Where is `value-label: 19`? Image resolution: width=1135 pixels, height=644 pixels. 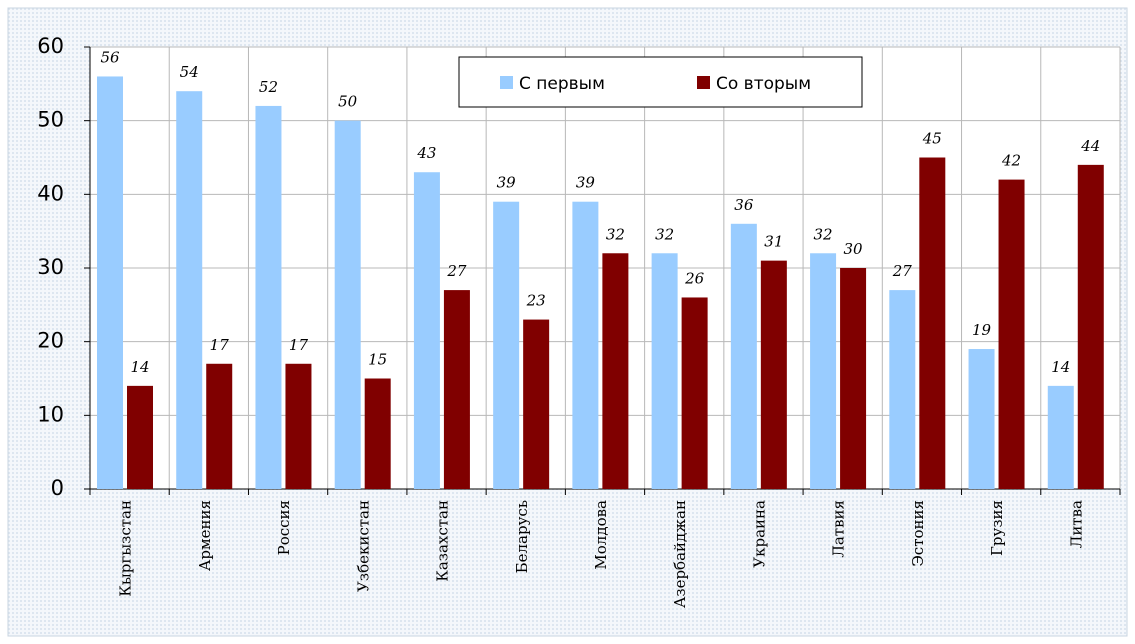
value-label: 19 is located at coordinates (982, 330).